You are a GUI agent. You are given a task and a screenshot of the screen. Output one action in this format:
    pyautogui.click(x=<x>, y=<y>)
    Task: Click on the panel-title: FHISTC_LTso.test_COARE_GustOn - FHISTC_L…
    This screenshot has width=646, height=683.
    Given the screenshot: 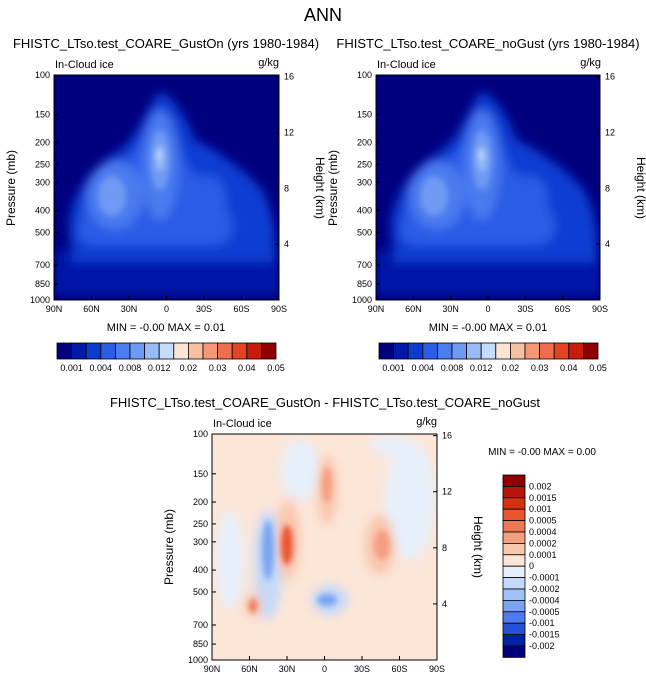 What is the action you would take?
    pyautogui.click(x=325, y=402)
    